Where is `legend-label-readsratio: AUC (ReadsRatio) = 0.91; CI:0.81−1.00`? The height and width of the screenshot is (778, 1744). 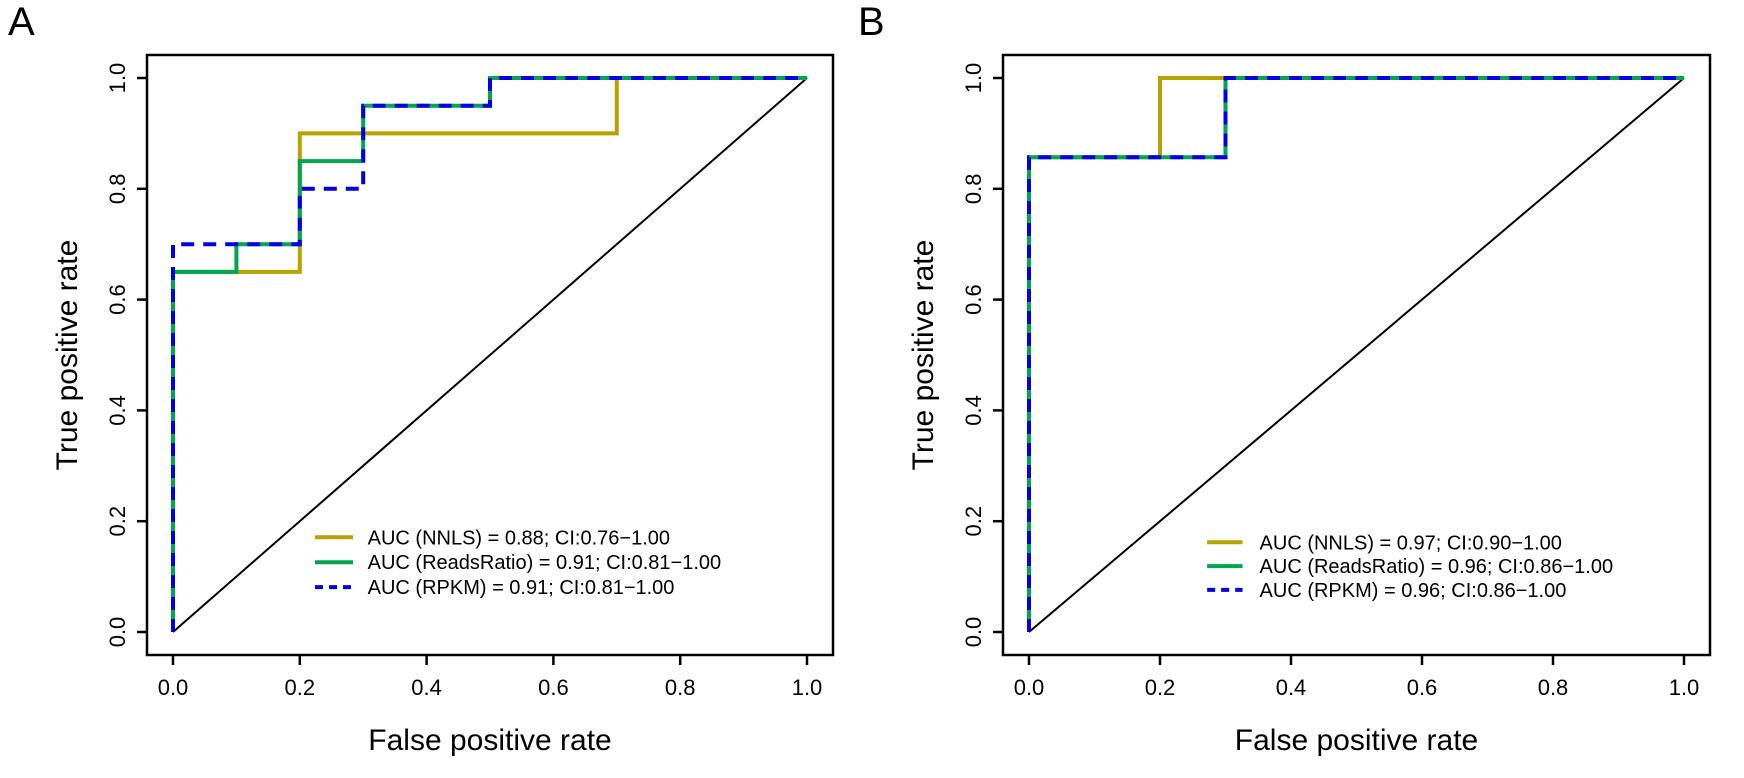
legend-label-readsratio: AUC (ReadsRatio) = 0.91; CI:0.81−1.00 is located at coordinates (545, 563).